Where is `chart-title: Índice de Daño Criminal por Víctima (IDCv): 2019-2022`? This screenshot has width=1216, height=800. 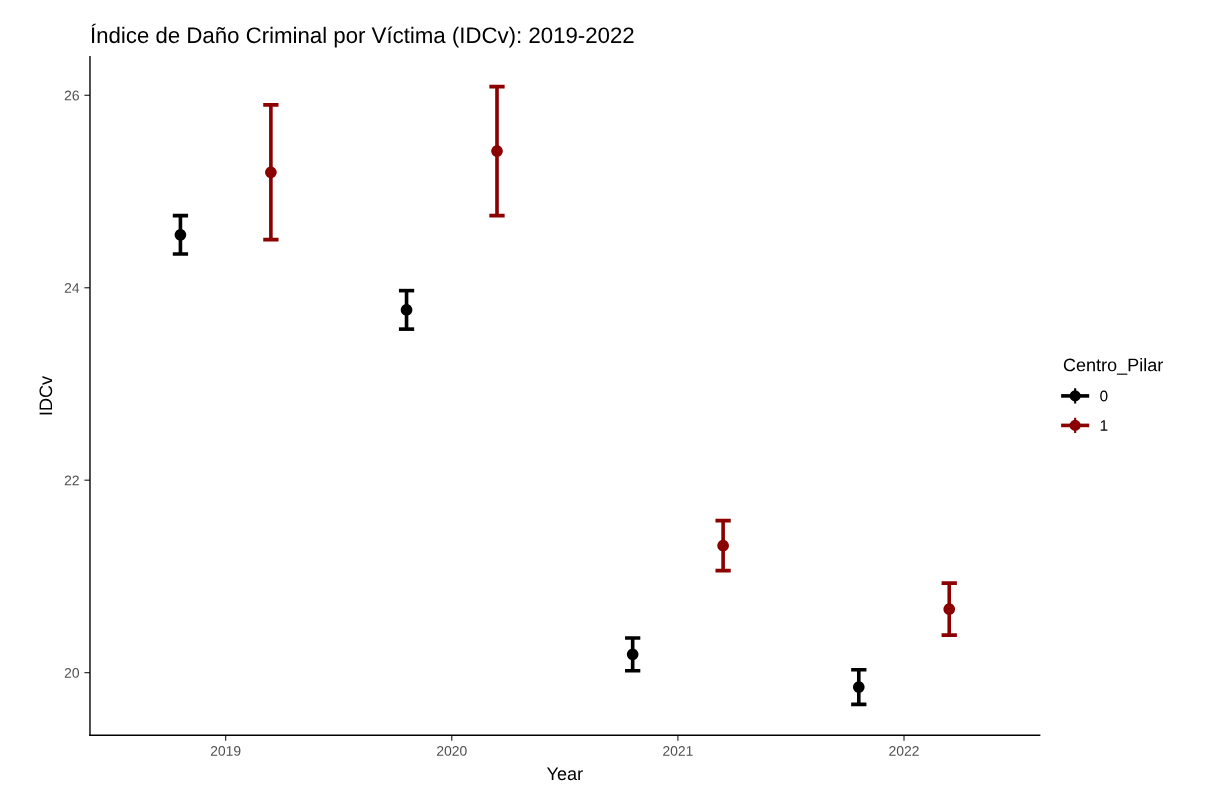 chart-title: Índice de Daño Criminal por Víctima (IDCv): 2019-2022 is located at coordinates (362, 35).